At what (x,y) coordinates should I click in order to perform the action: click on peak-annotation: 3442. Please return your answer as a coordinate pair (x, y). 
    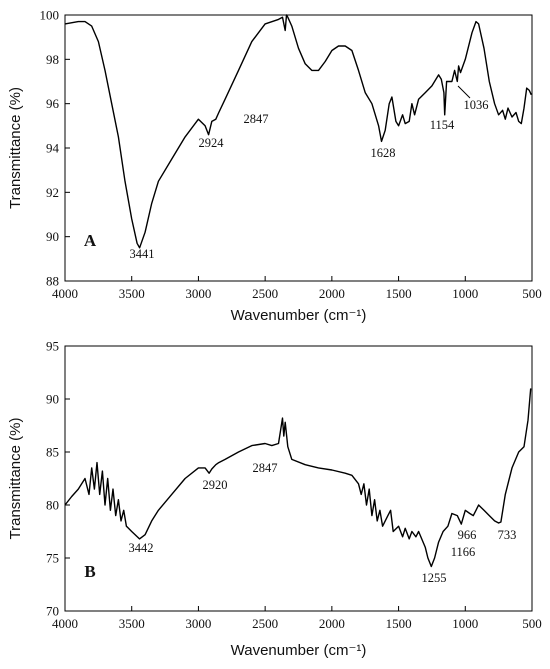
    Looking at the image, I should click on (141, 548).